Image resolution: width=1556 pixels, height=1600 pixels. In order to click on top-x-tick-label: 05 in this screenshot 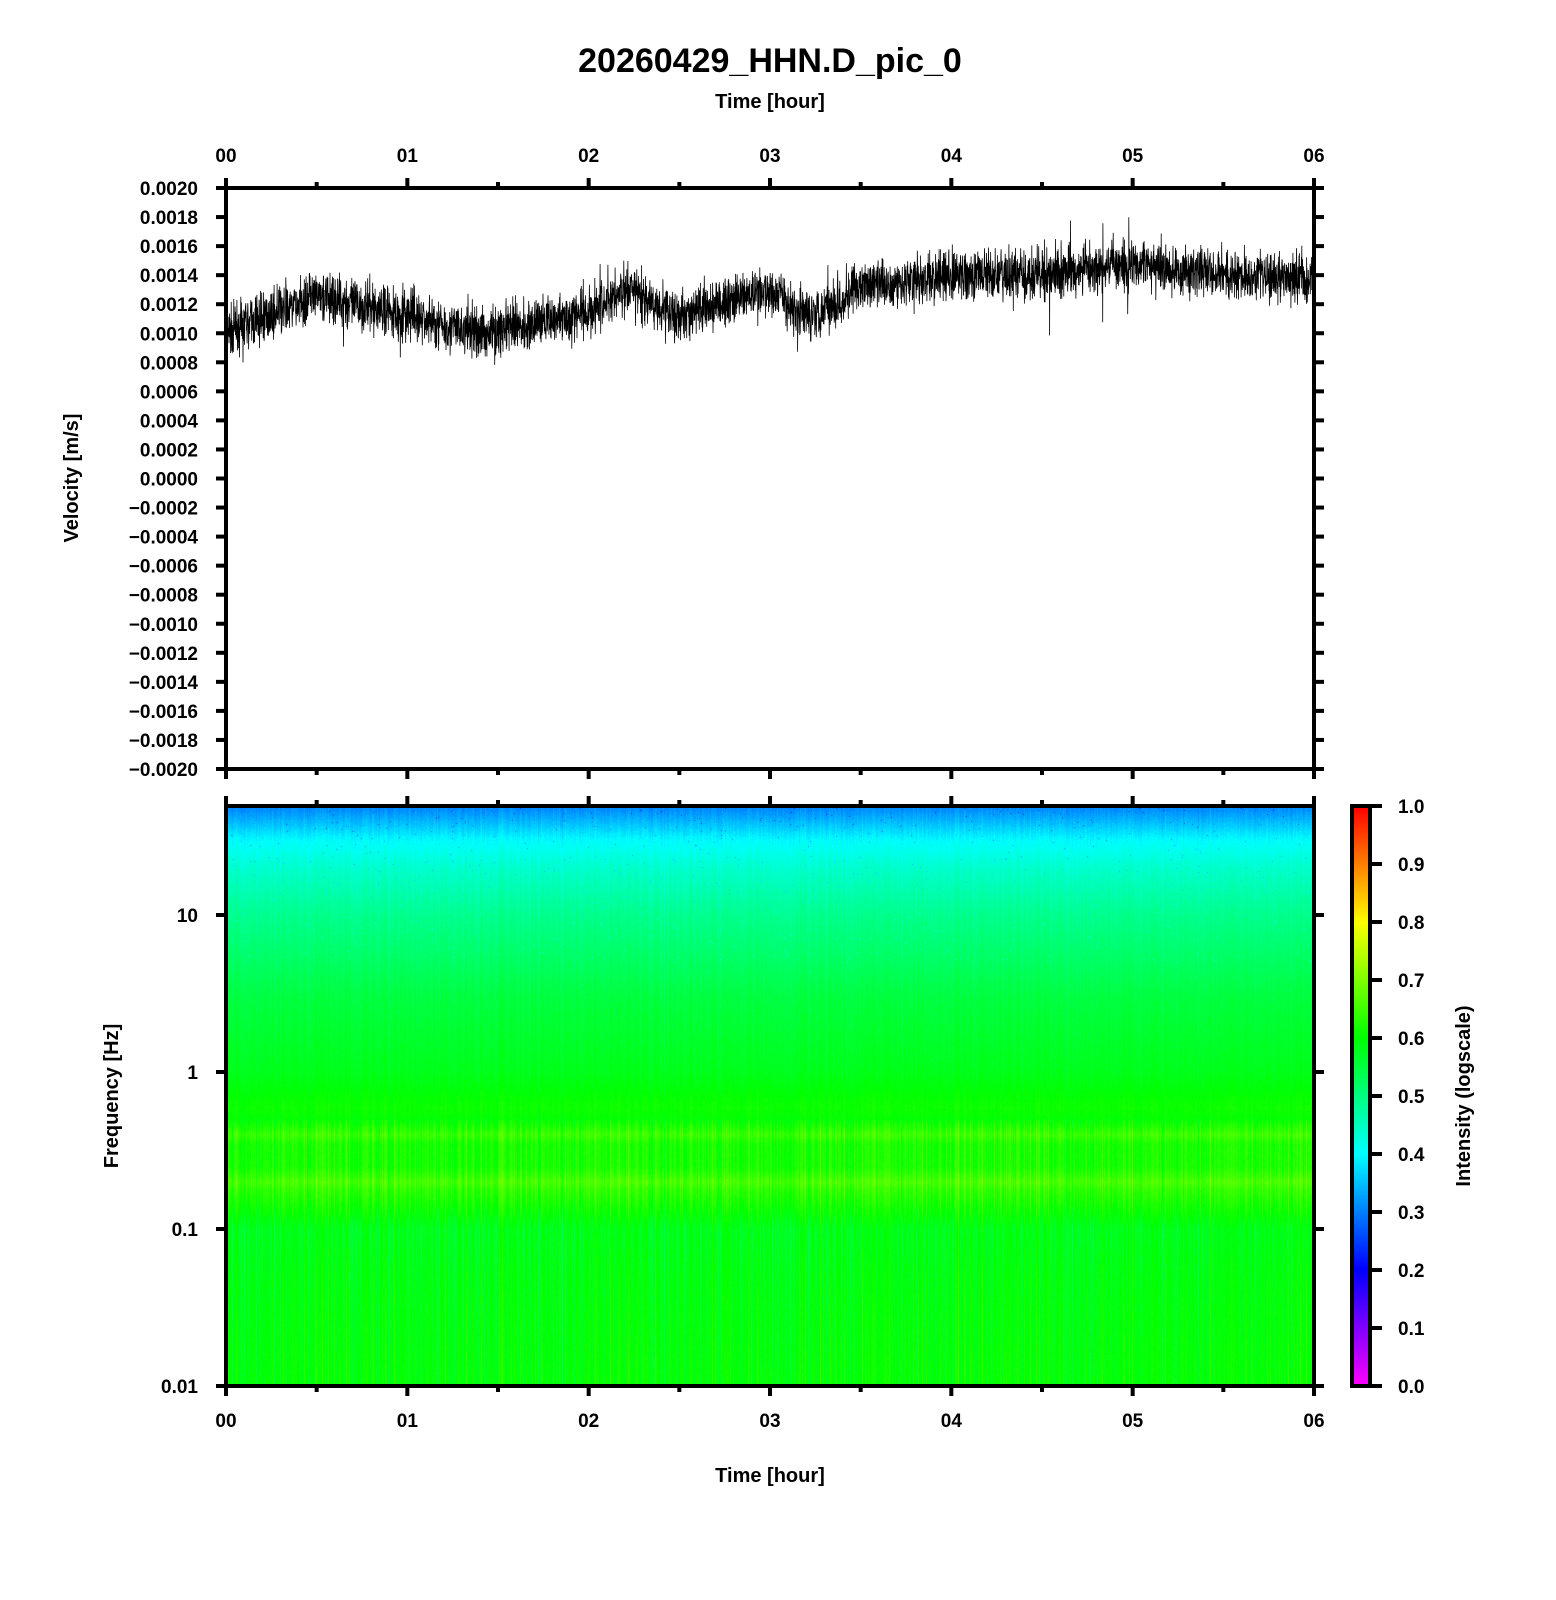, I will do `click(1133, 156)`.